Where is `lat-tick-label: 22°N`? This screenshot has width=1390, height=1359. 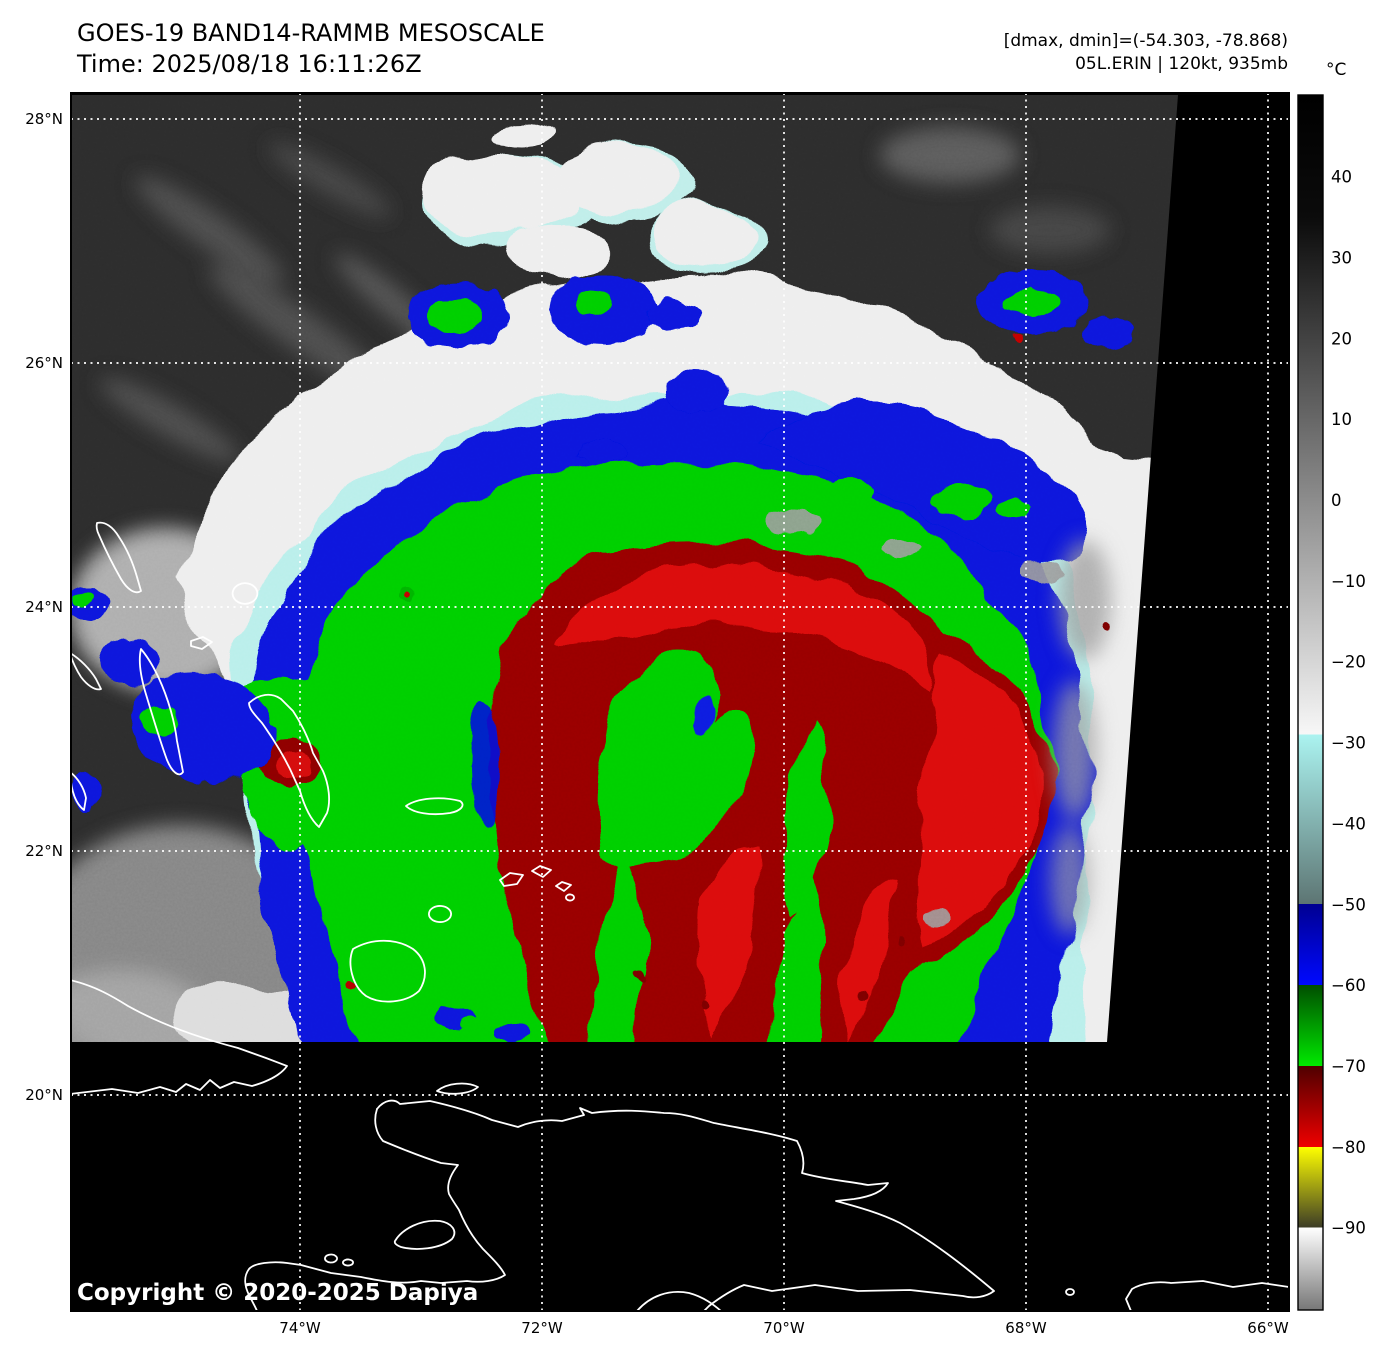 lat-tick-label: 22°N is located at coordinates (44, 851).